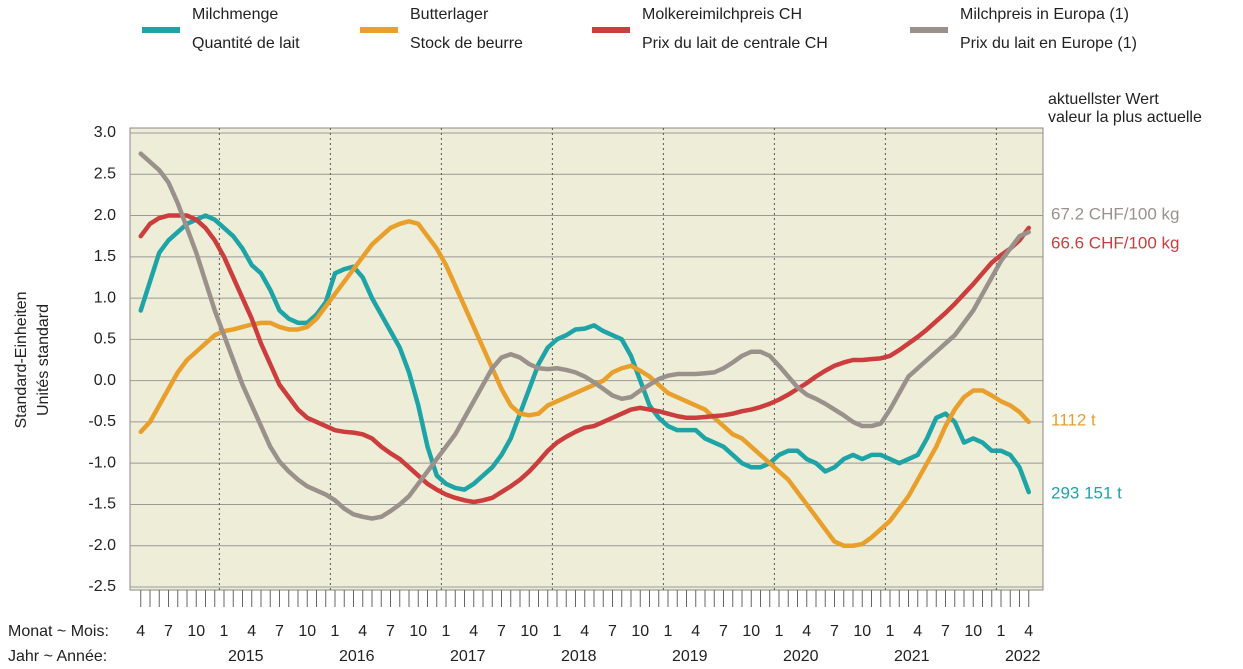  I want to click on year-label: 2018, so click(579, 656).